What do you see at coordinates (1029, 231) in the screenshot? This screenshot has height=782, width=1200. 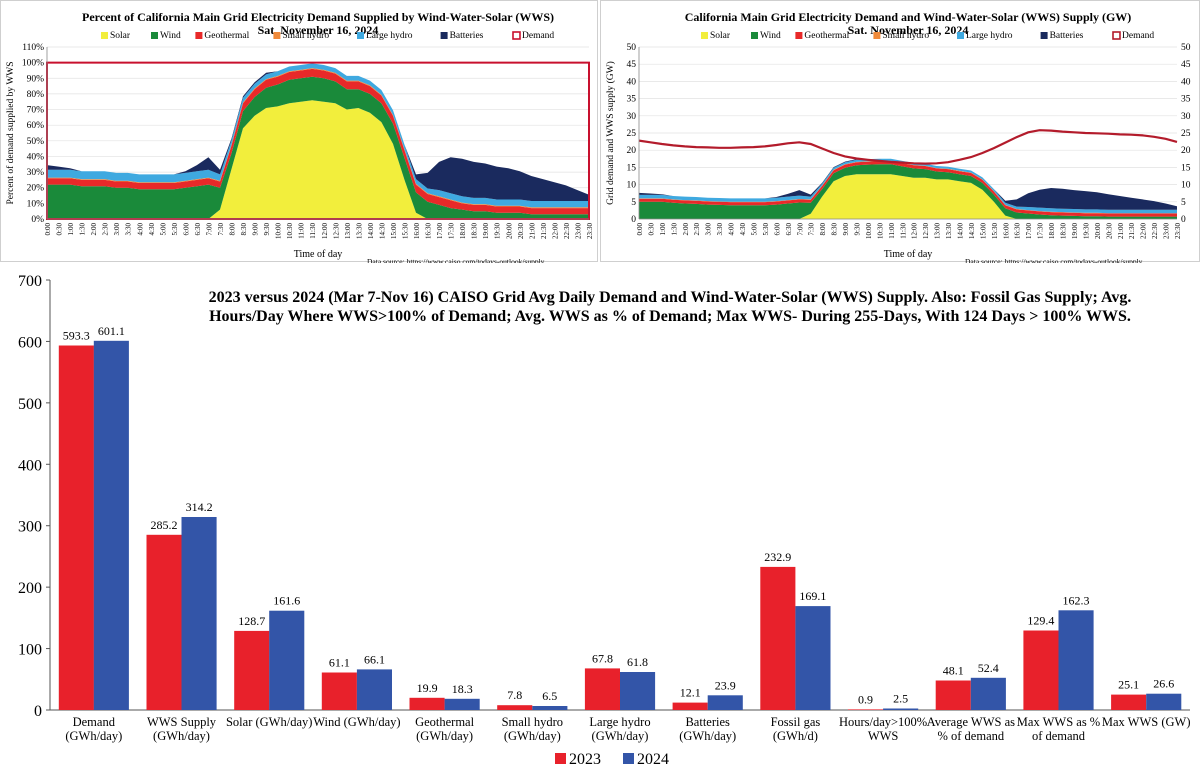 I see `x-tick-label: 17:00` at bounding box center [1029, 231].